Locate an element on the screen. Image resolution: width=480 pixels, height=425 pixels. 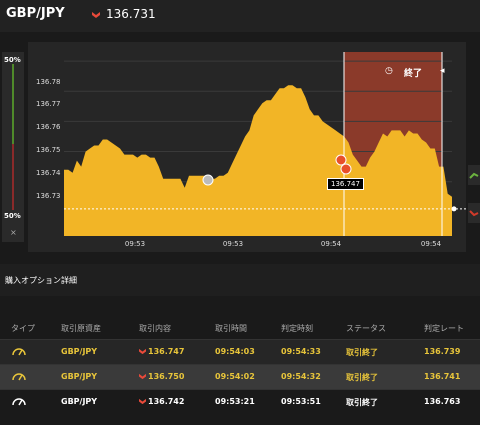
row-judge-time: 09:54:33 is located at coordinates (301, 351).